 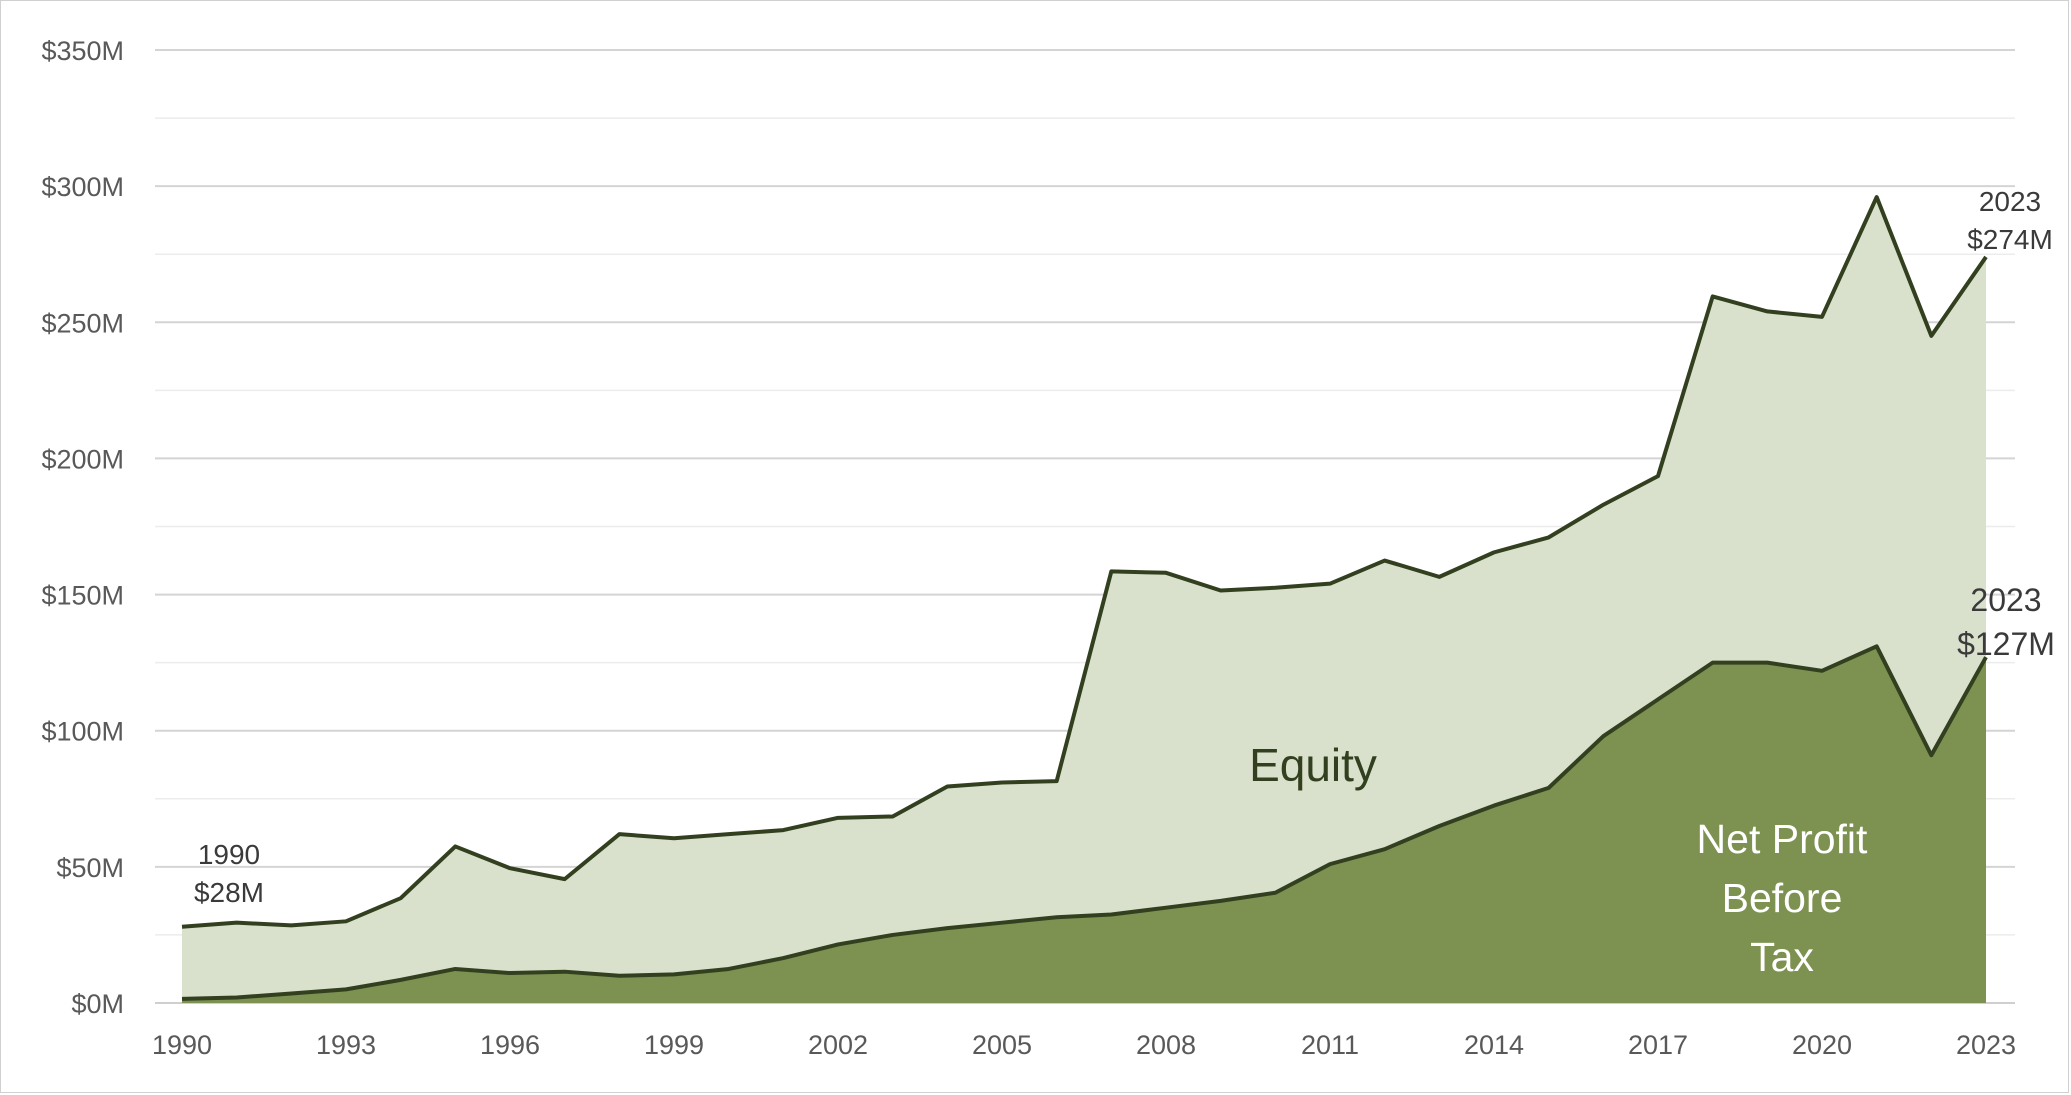 I want to click on start-annotation-value: $28M, so click(x=229, y=892).